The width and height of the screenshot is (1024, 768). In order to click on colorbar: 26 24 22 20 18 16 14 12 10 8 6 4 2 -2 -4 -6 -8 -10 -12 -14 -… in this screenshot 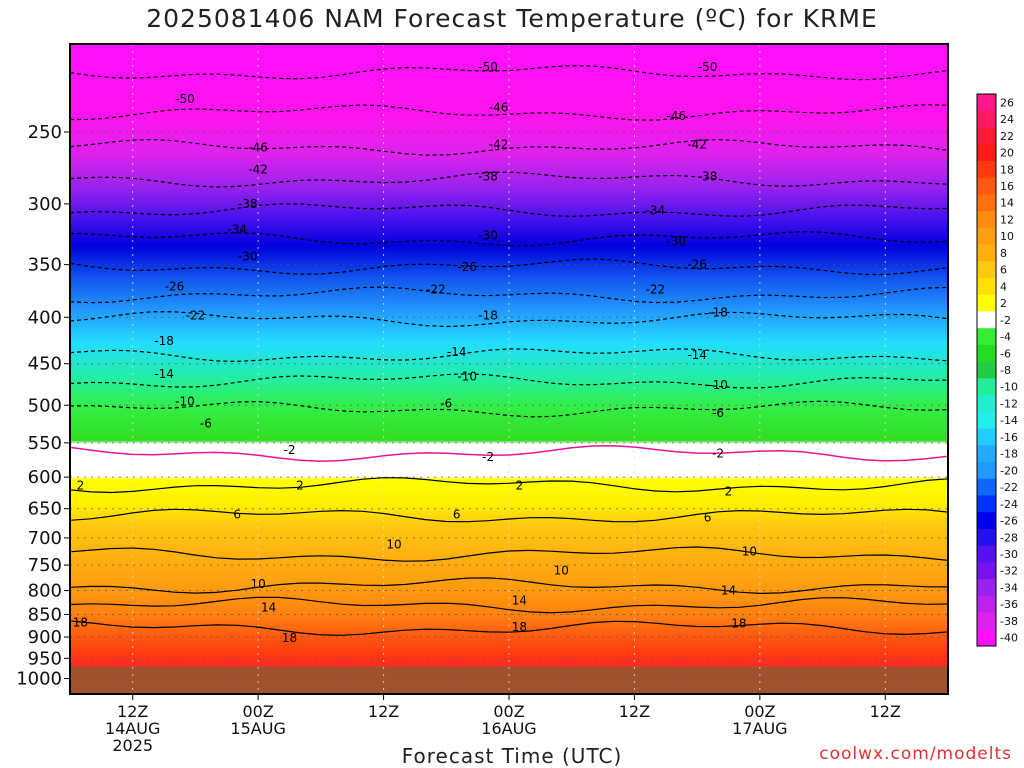, I will do `click(997, 370)`.